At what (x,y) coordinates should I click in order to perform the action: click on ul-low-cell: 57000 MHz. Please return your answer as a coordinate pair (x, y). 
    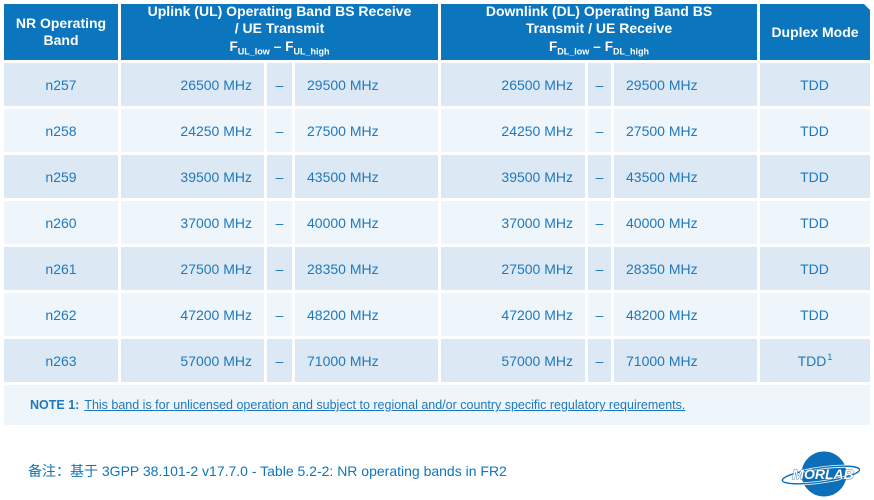
    Looking at the image, I should click on (192, 360).